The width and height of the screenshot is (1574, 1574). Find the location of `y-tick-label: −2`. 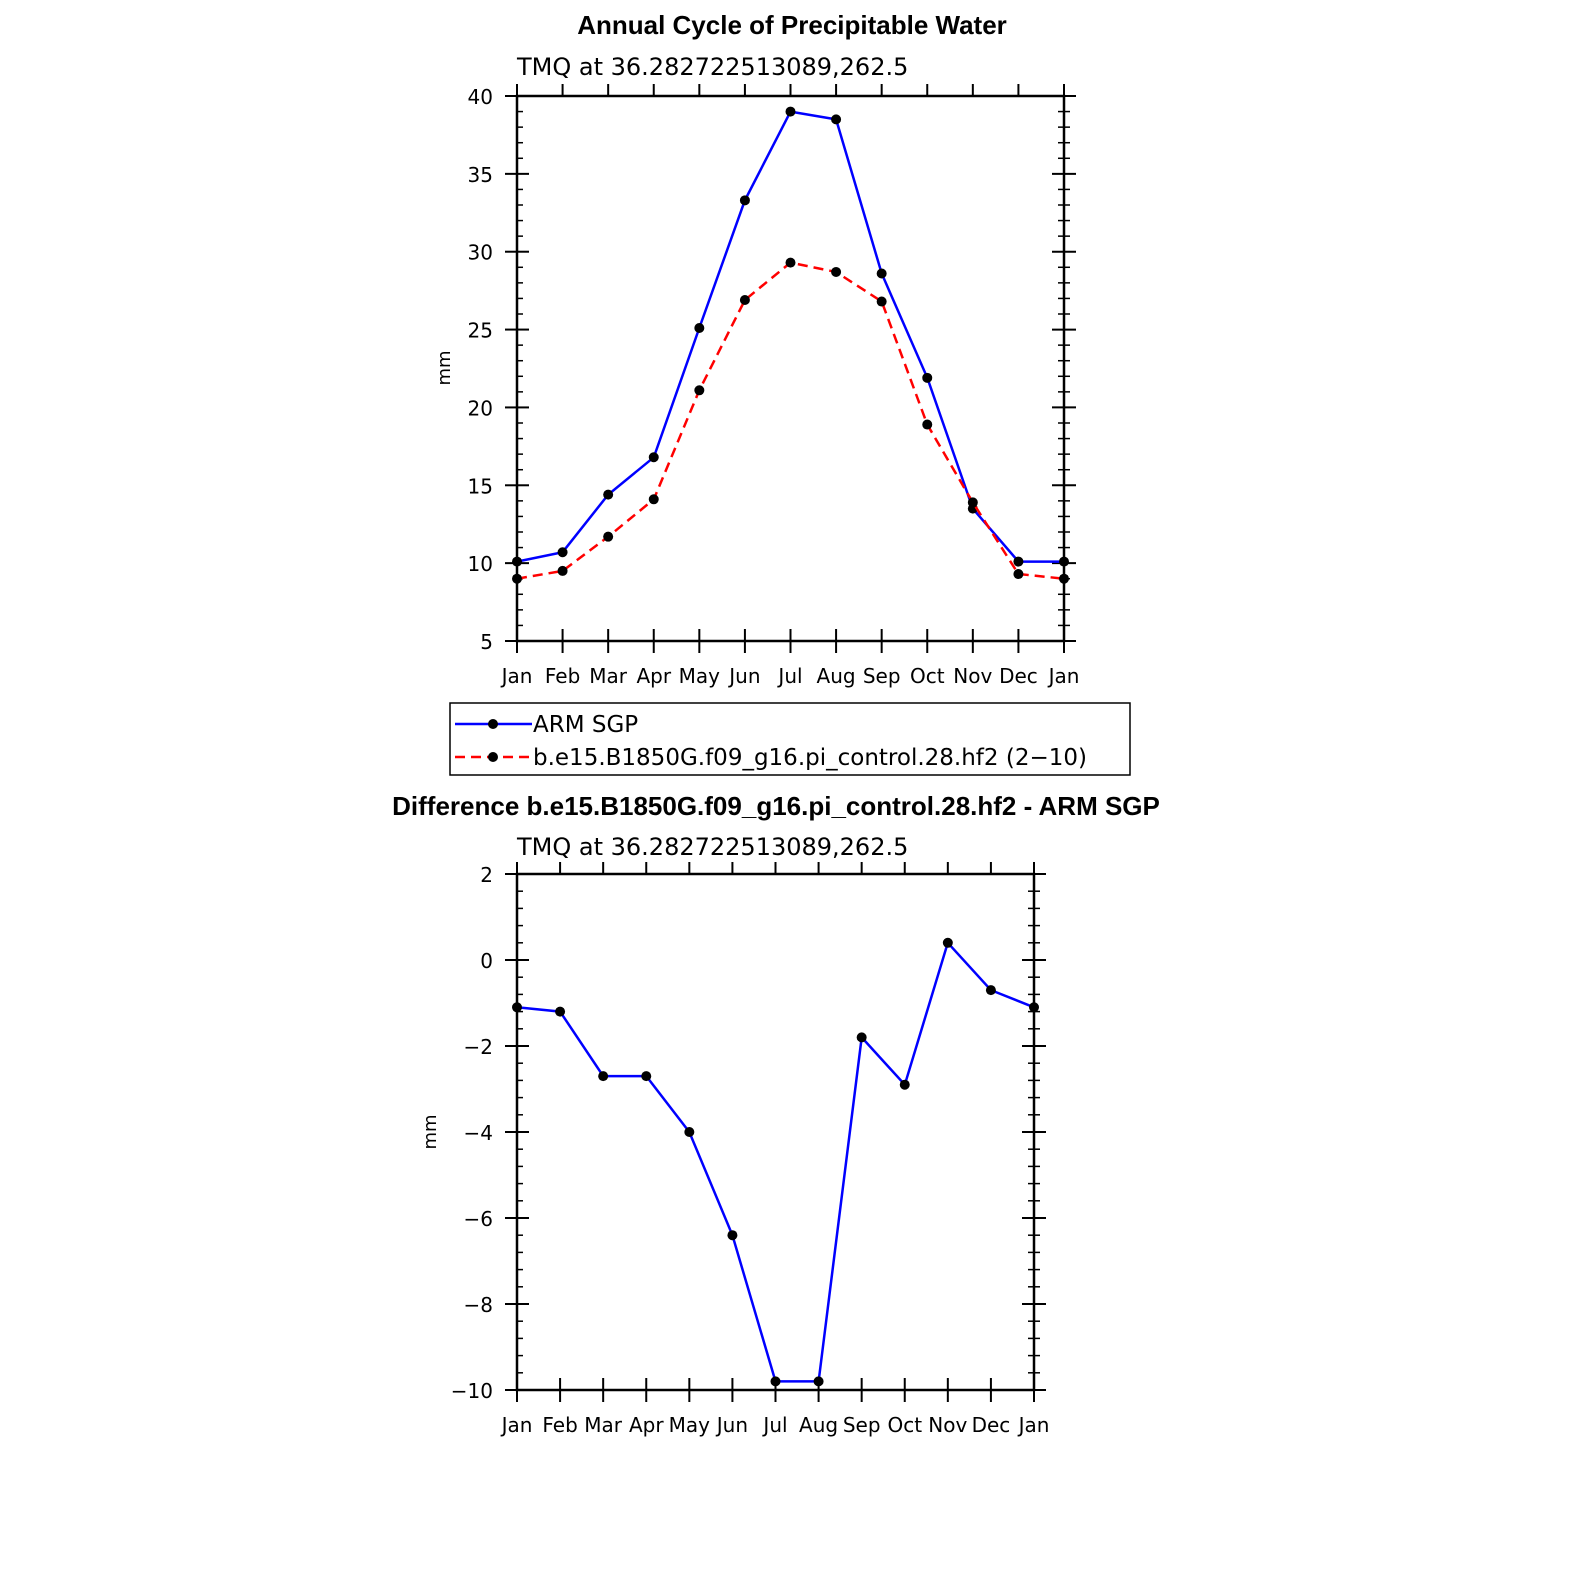

y-tick-label: −2 is located at coordinates (478, 1047).